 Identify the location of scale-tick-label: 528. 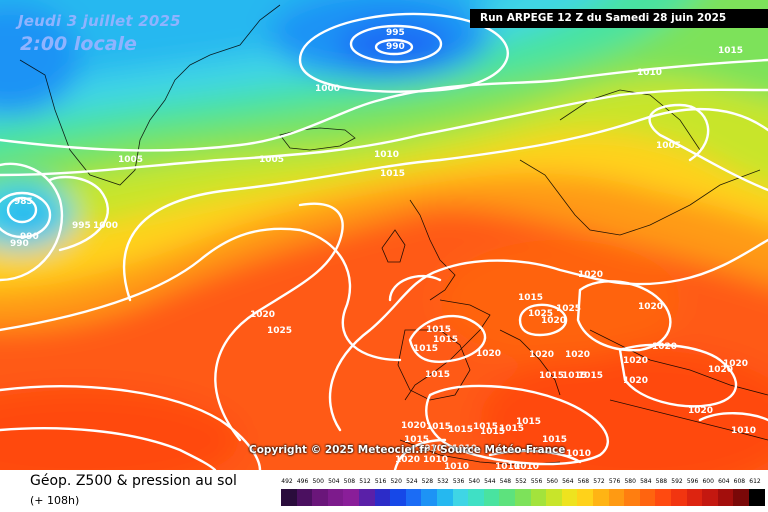
(427, 481).